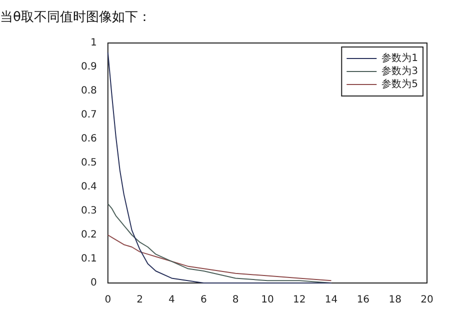 Image resolution: width=449 pixels, height=325 pixels. I want to click on x-tick-label: 12, so click(299, 300).